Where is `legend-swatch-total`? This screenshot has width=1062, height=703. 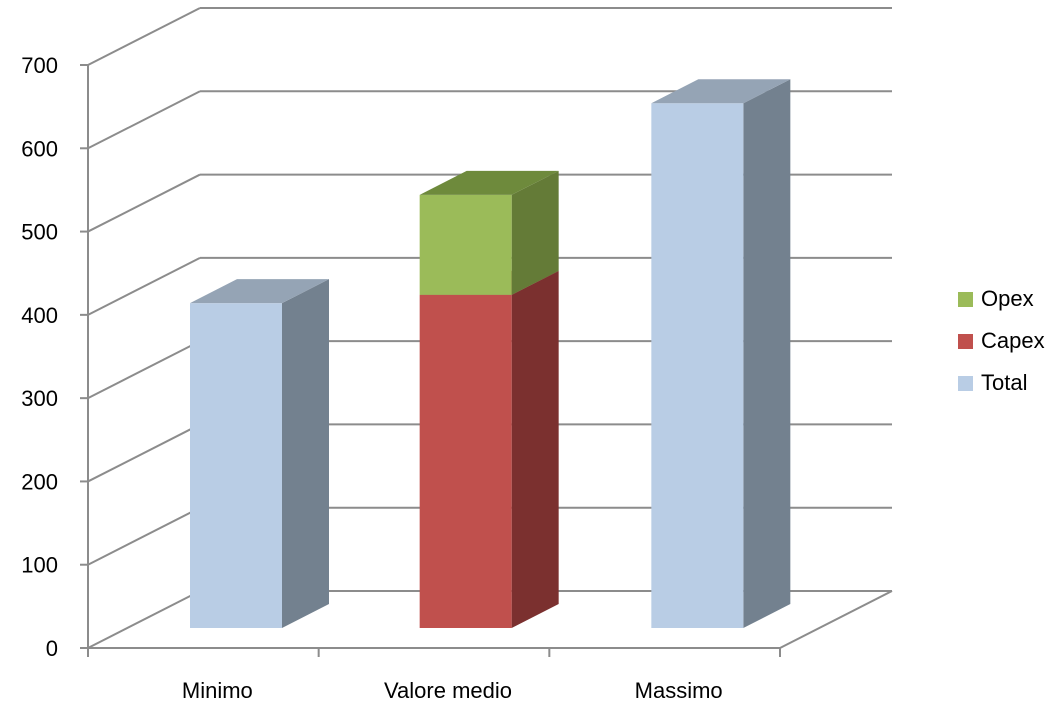
legend-swatch-total is located at coordinates (965, 383).